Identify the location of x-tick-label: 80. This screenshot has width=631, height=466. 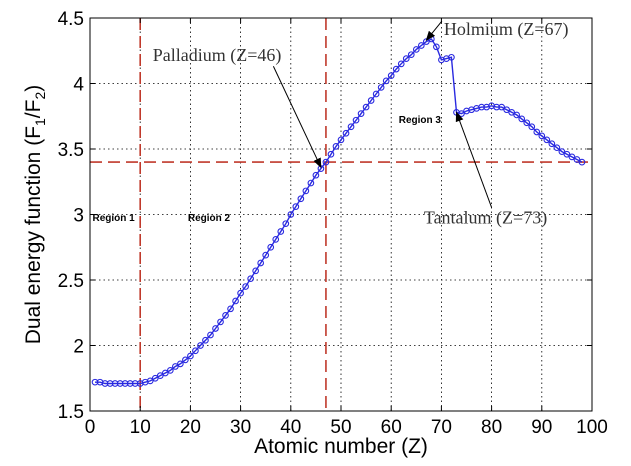
(491, 427).